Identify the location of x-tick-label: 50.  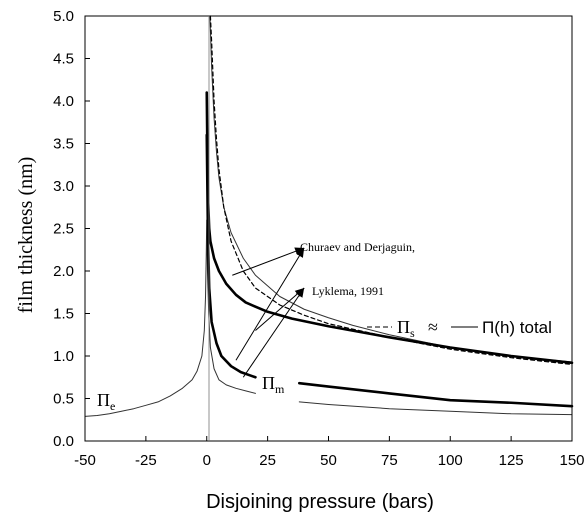
(328, 460).